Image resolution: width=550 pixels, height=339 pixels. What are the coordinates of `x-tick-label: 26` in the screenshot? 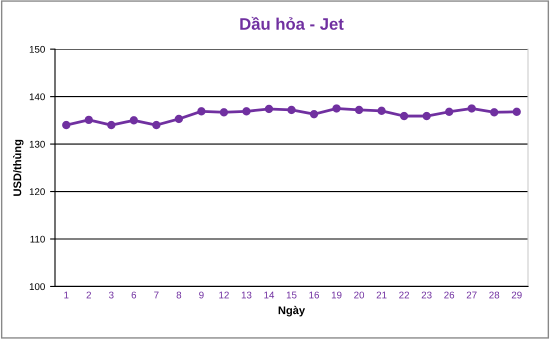 It's located at (449, 295).